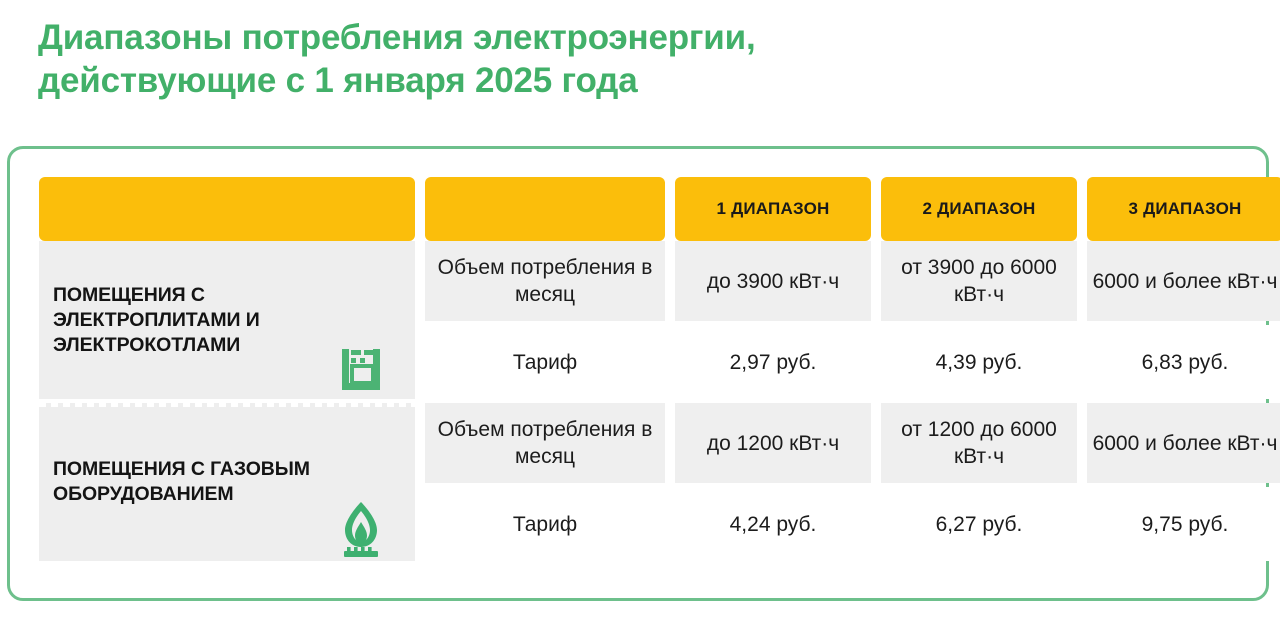 Image resolution: width=1280 pixels, height=632 pixels. What do you see at coordinates (181, 481) in the screenshot?
I see `category-label-gas: ПОМЕЩЕНИЯ С ГАЗОВЫМ ОБОРУДОВАНИЕМ` at bounding box center [181, 481].